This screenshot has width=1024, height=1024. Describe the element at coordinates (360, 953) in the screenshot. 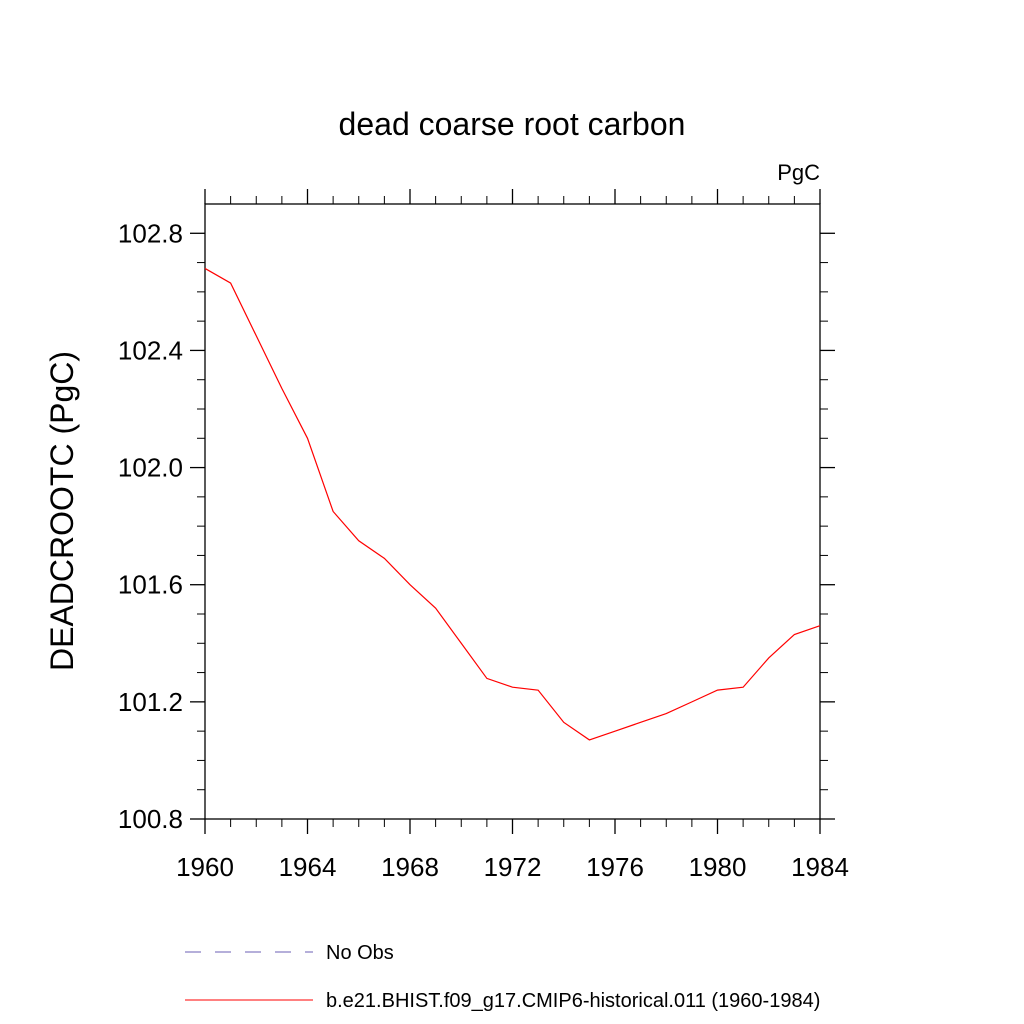

I see `legend-label-0: No Obs` at that location.